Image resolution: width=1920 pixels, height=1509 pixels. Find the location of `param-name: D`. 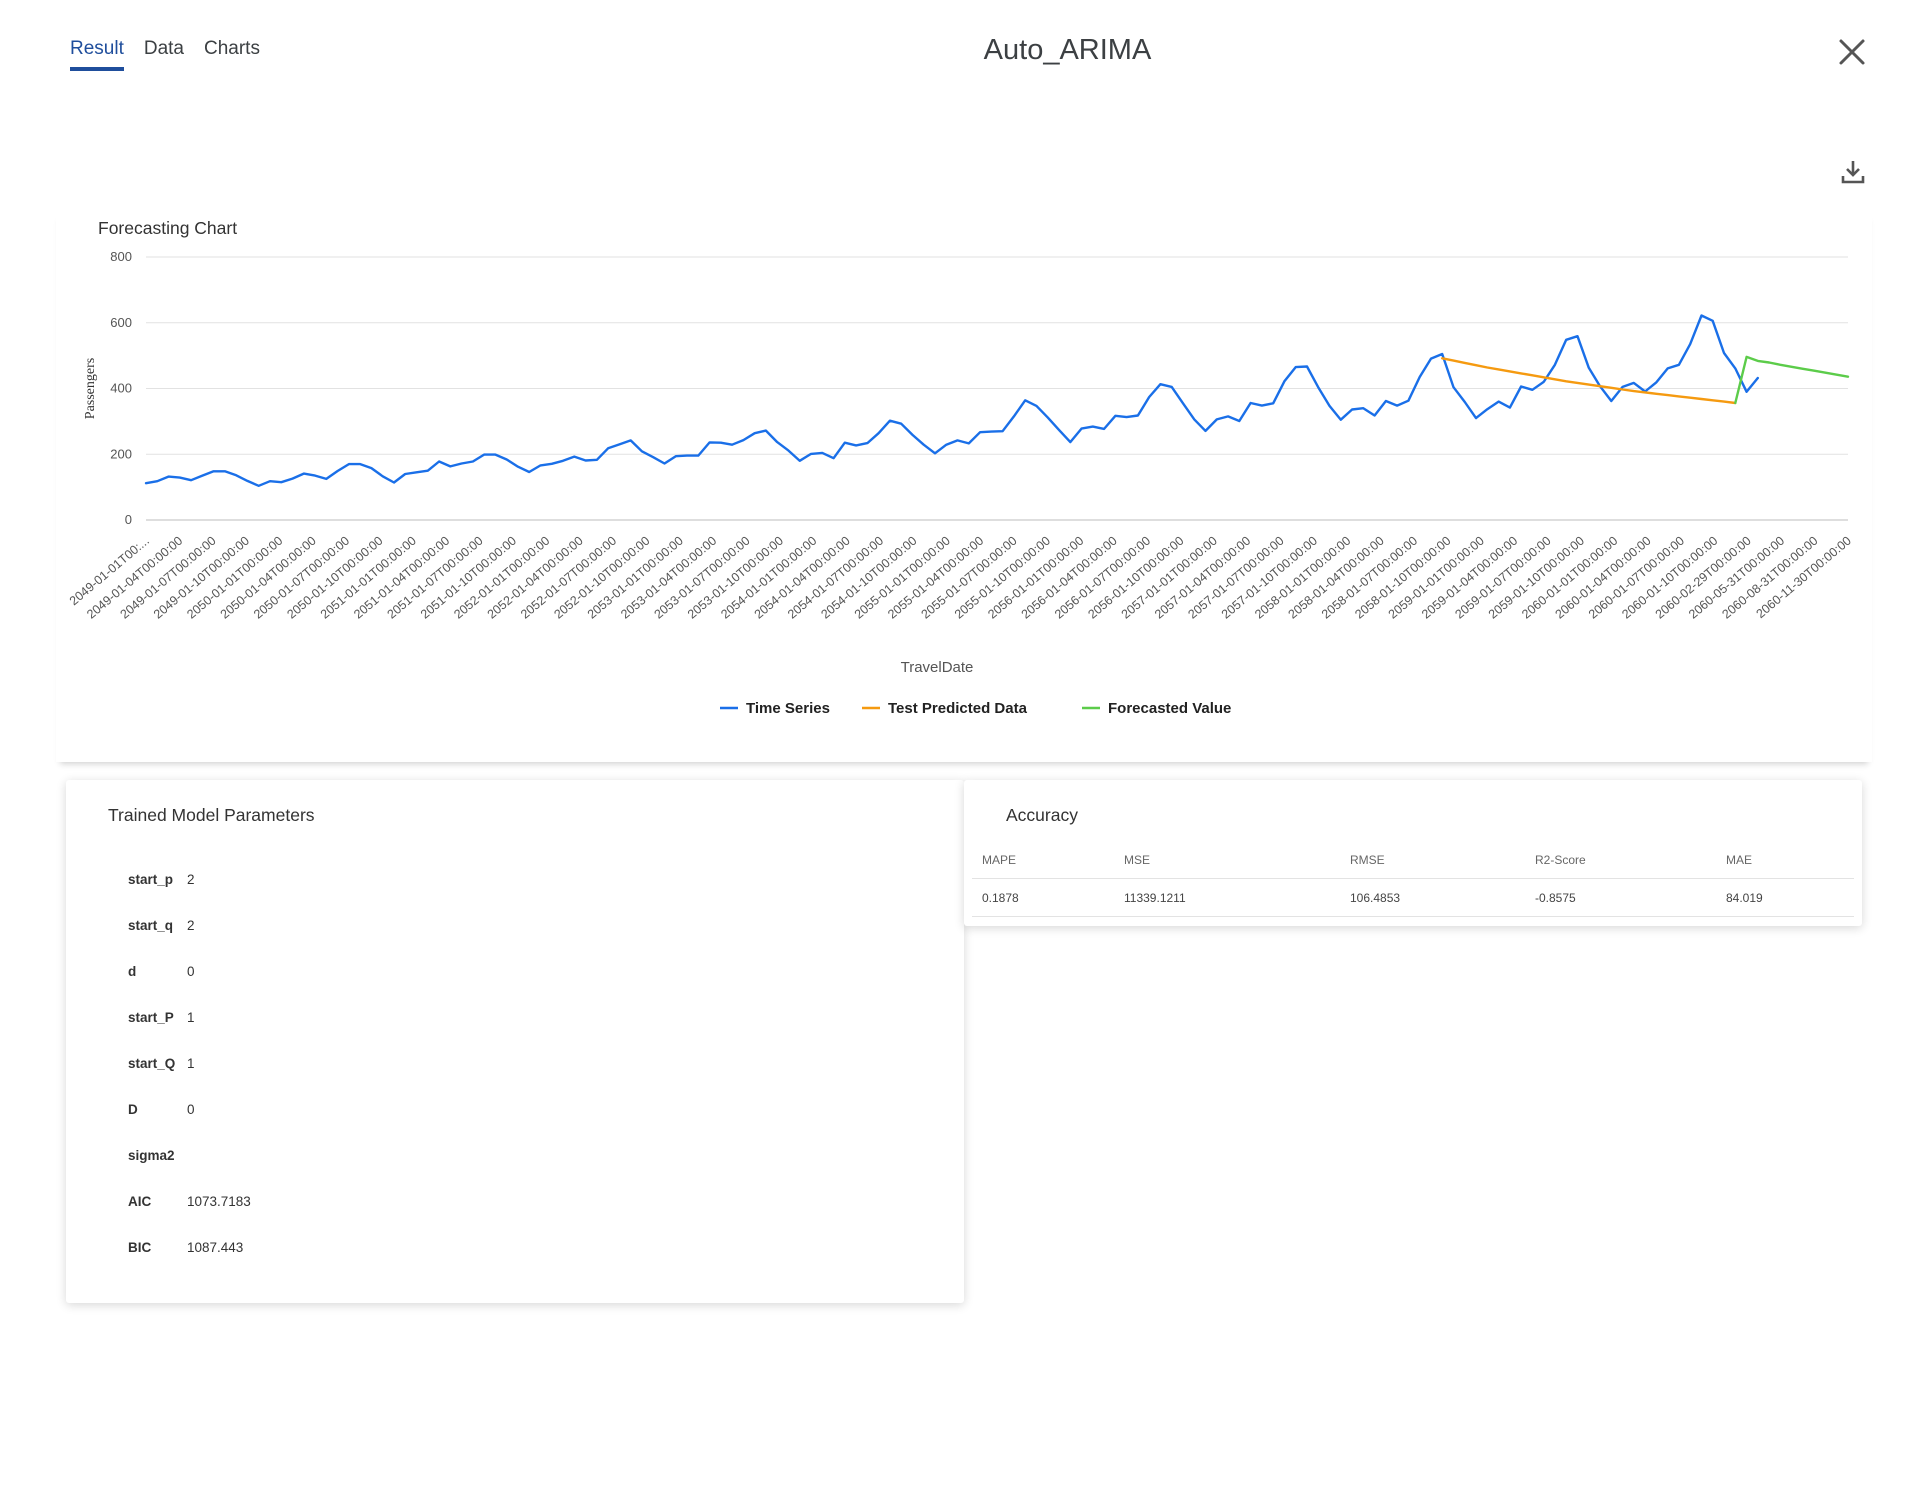

param-name: D is located at coordinates (133, 1109).